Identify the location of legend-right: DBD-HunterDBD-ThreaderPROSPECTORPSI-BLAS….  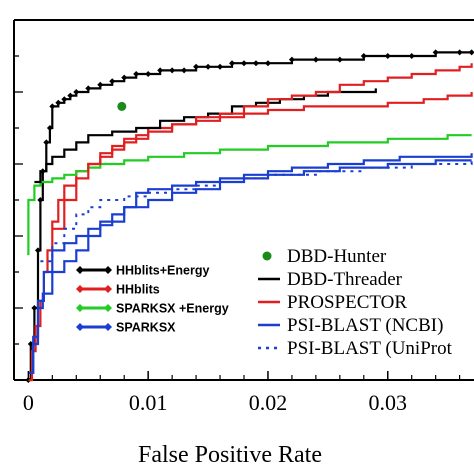
(355, 302).